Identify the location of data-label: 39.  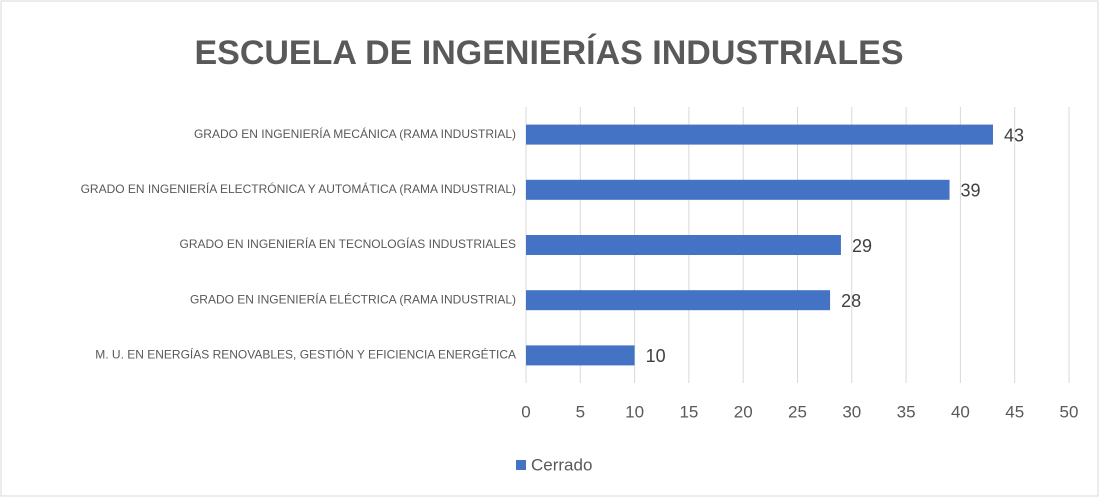
(971, 191).